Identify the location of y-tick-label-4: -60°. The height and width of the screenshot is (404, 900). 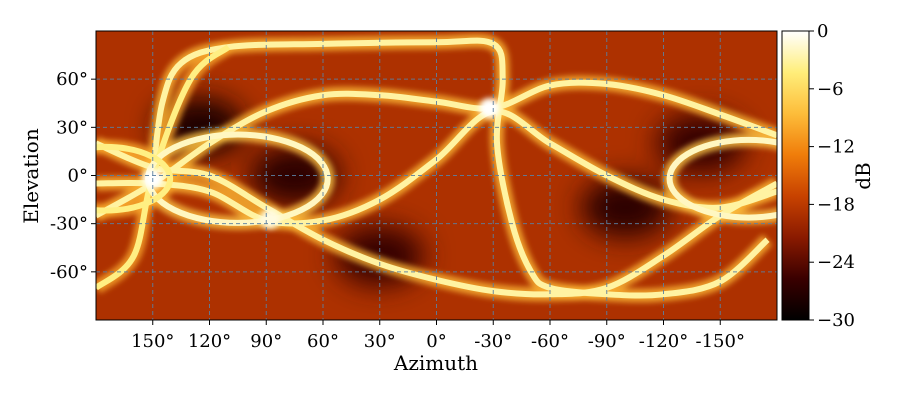
(69, 272).